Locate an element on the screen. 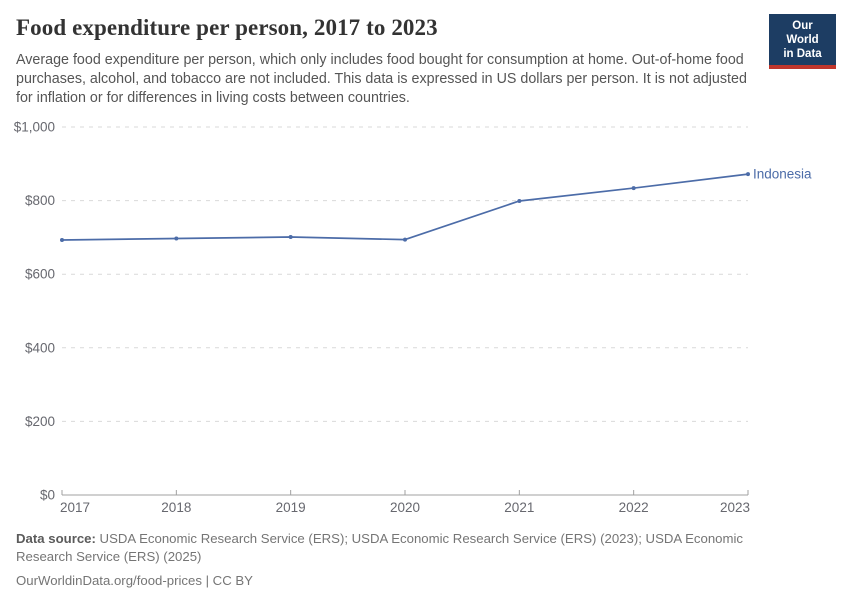  svg-text: 2020 is located at coordinates (405, 507).